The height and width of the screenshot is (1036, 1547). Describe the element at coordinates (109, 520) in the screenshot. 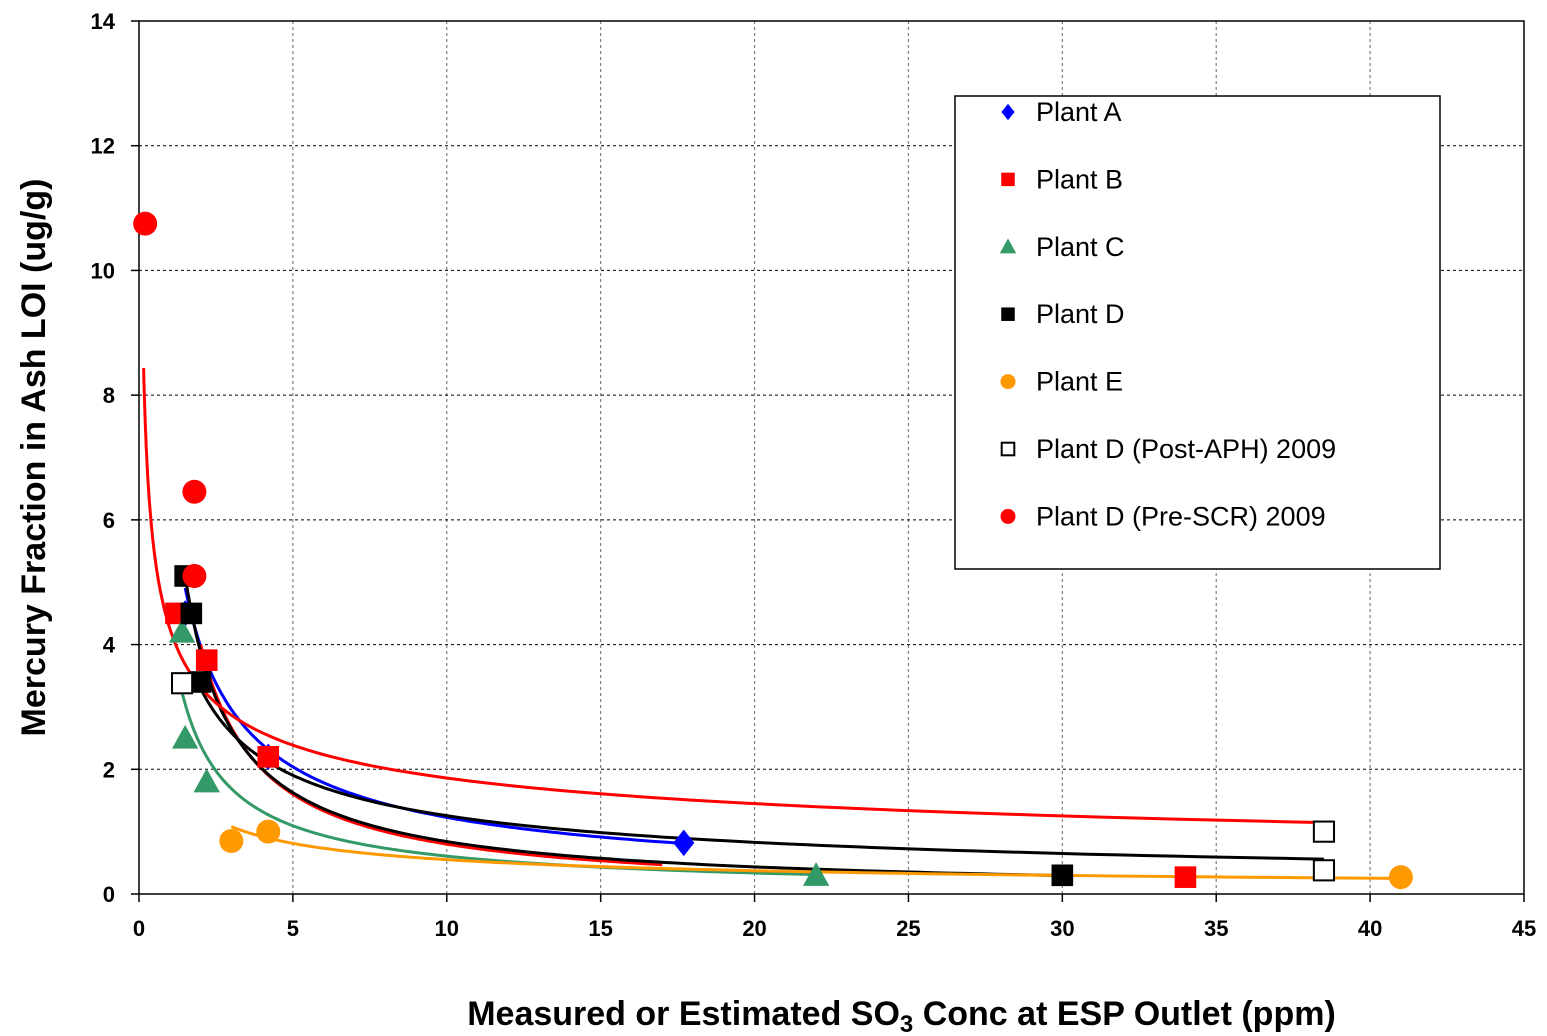

I see `y-tick-label: 6` at that location.